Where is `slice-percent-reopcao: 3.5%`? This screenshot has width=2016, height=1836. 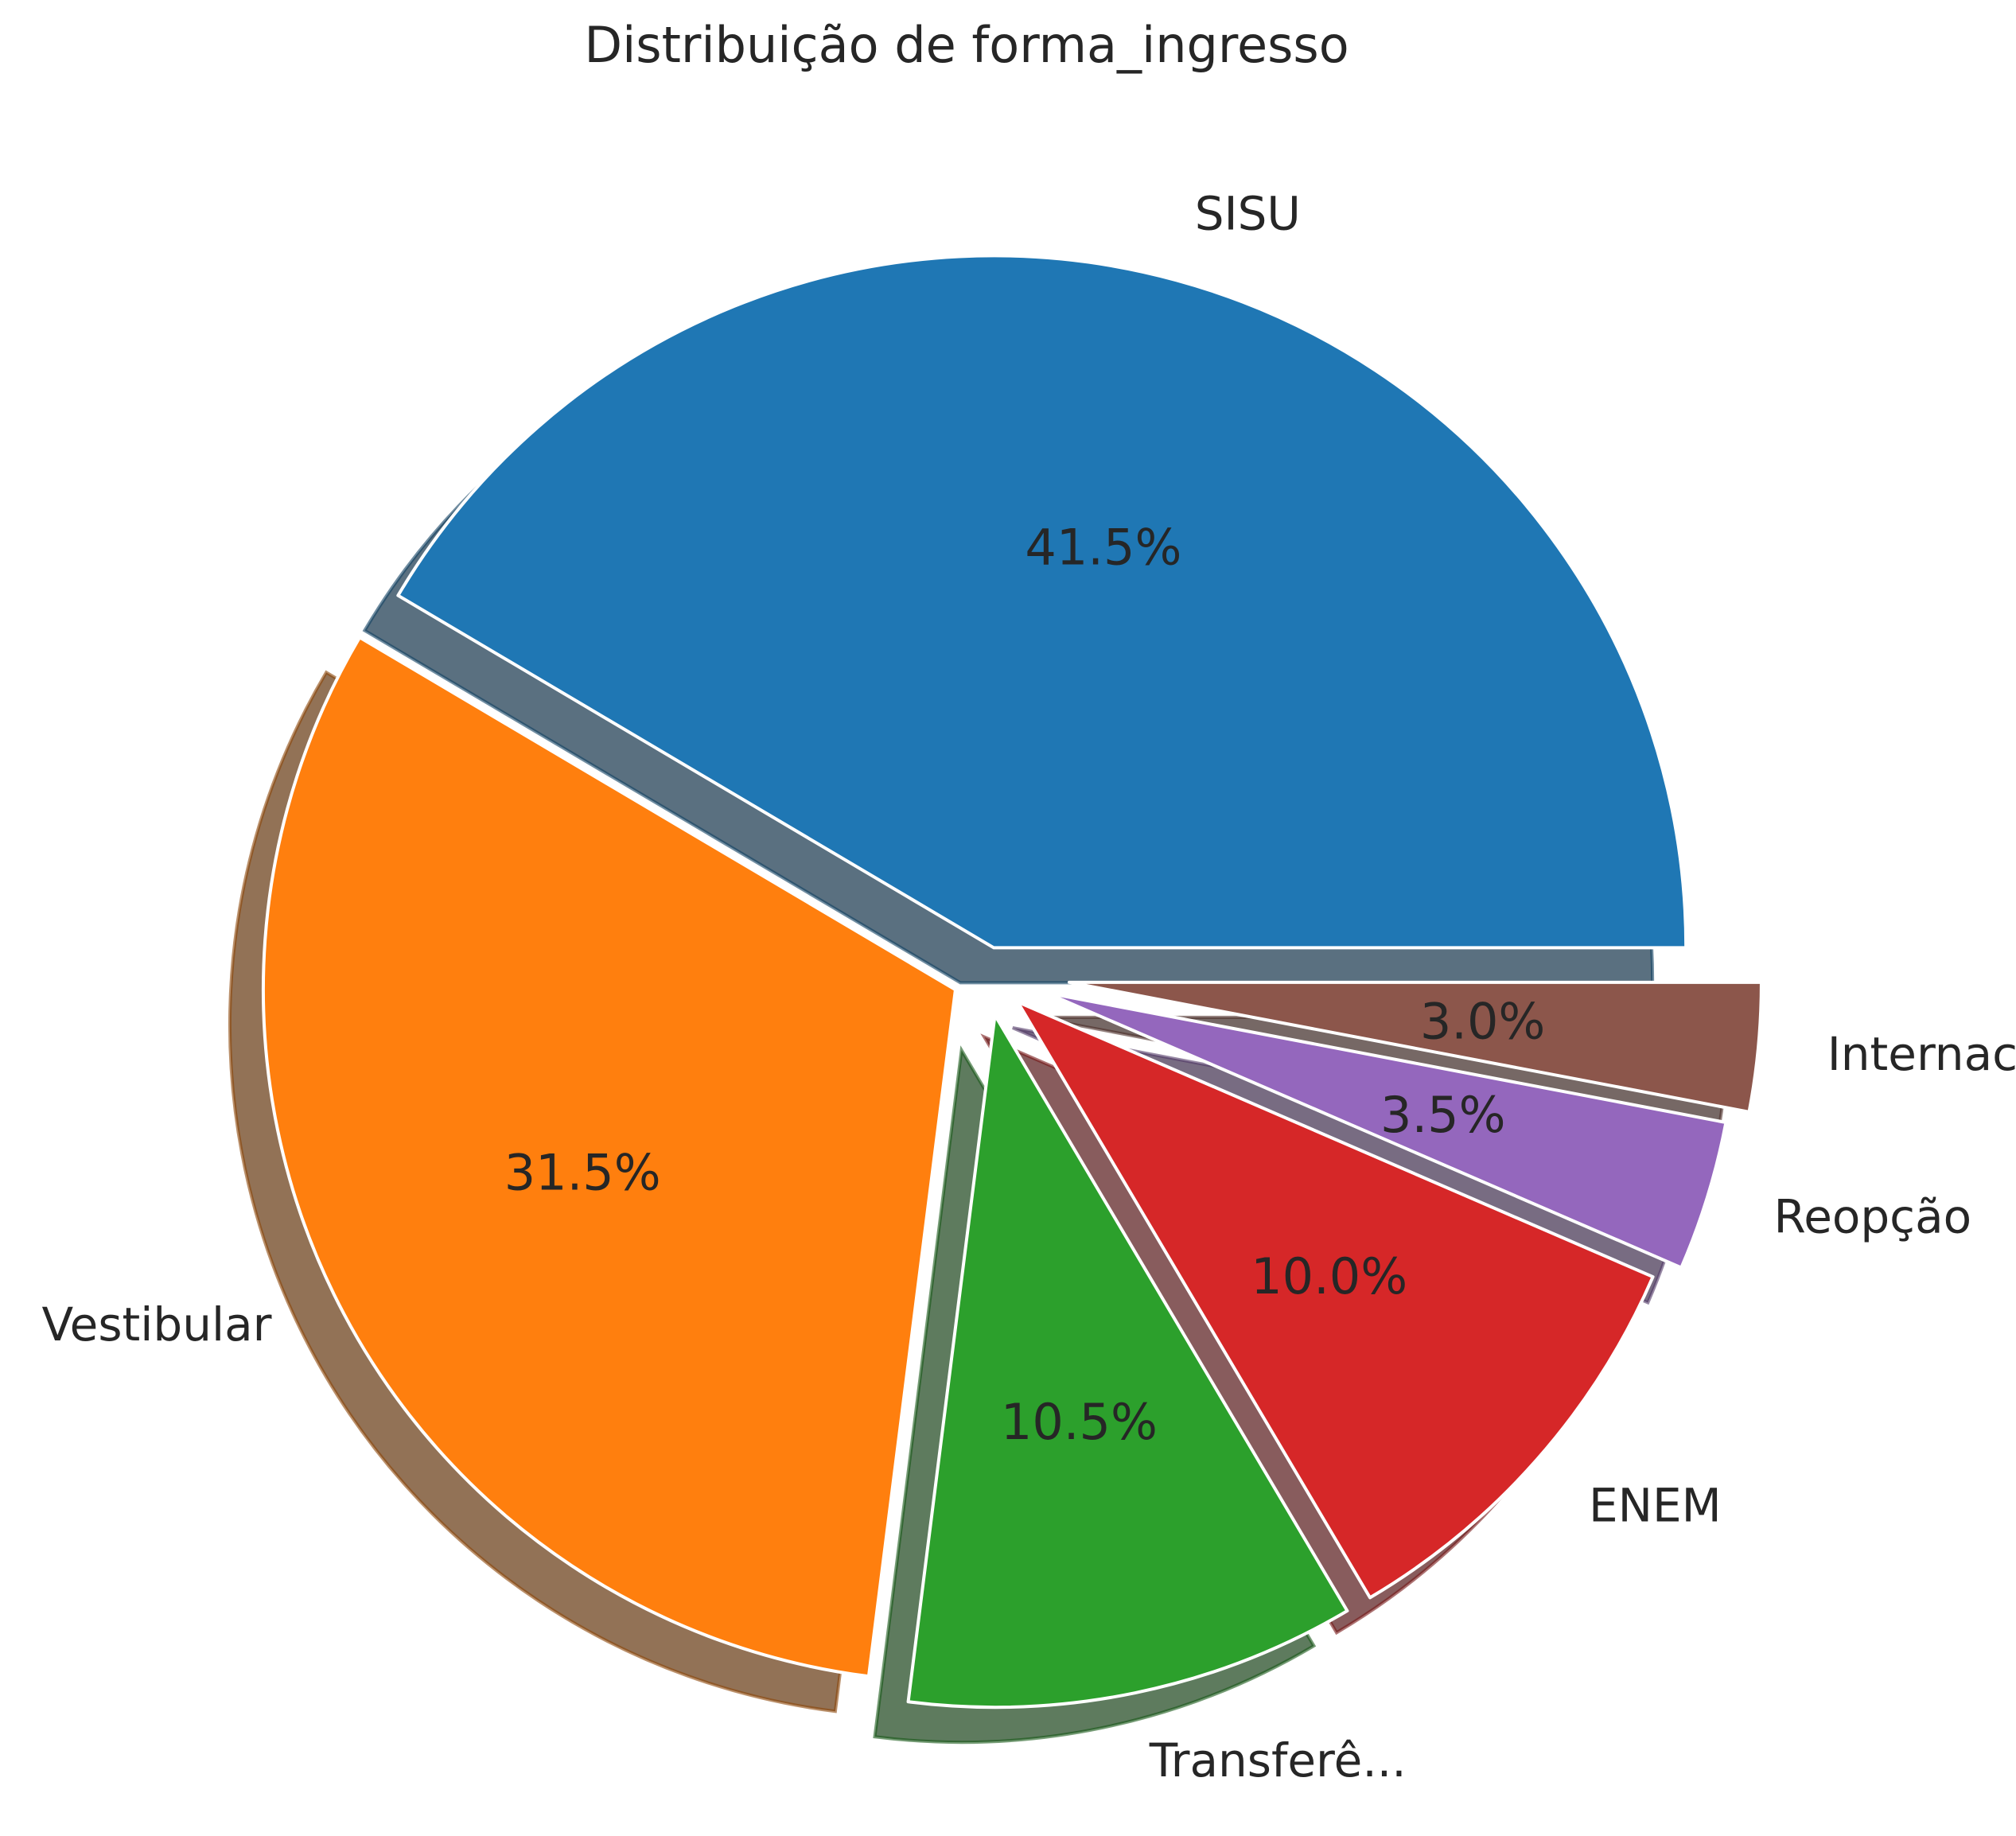 slice-percent-reopcao: 3.5% is located at coordinates (1443, 1115).